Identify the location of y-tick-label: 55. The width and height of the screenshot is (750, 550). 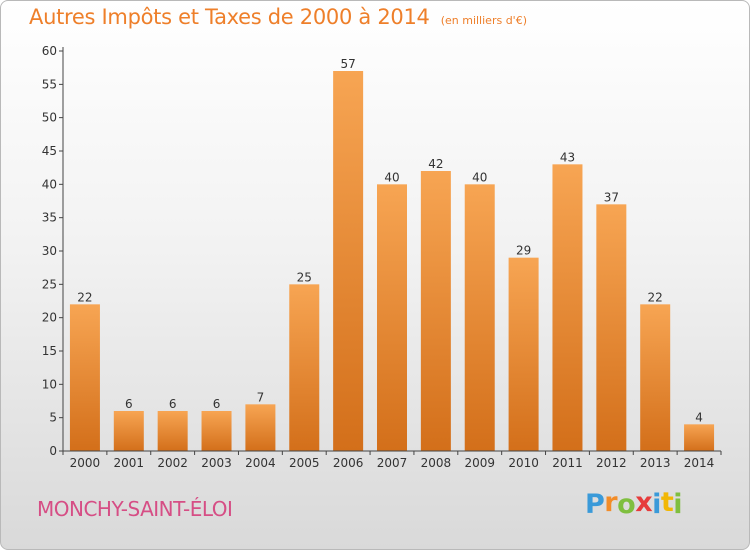
(49, 84).